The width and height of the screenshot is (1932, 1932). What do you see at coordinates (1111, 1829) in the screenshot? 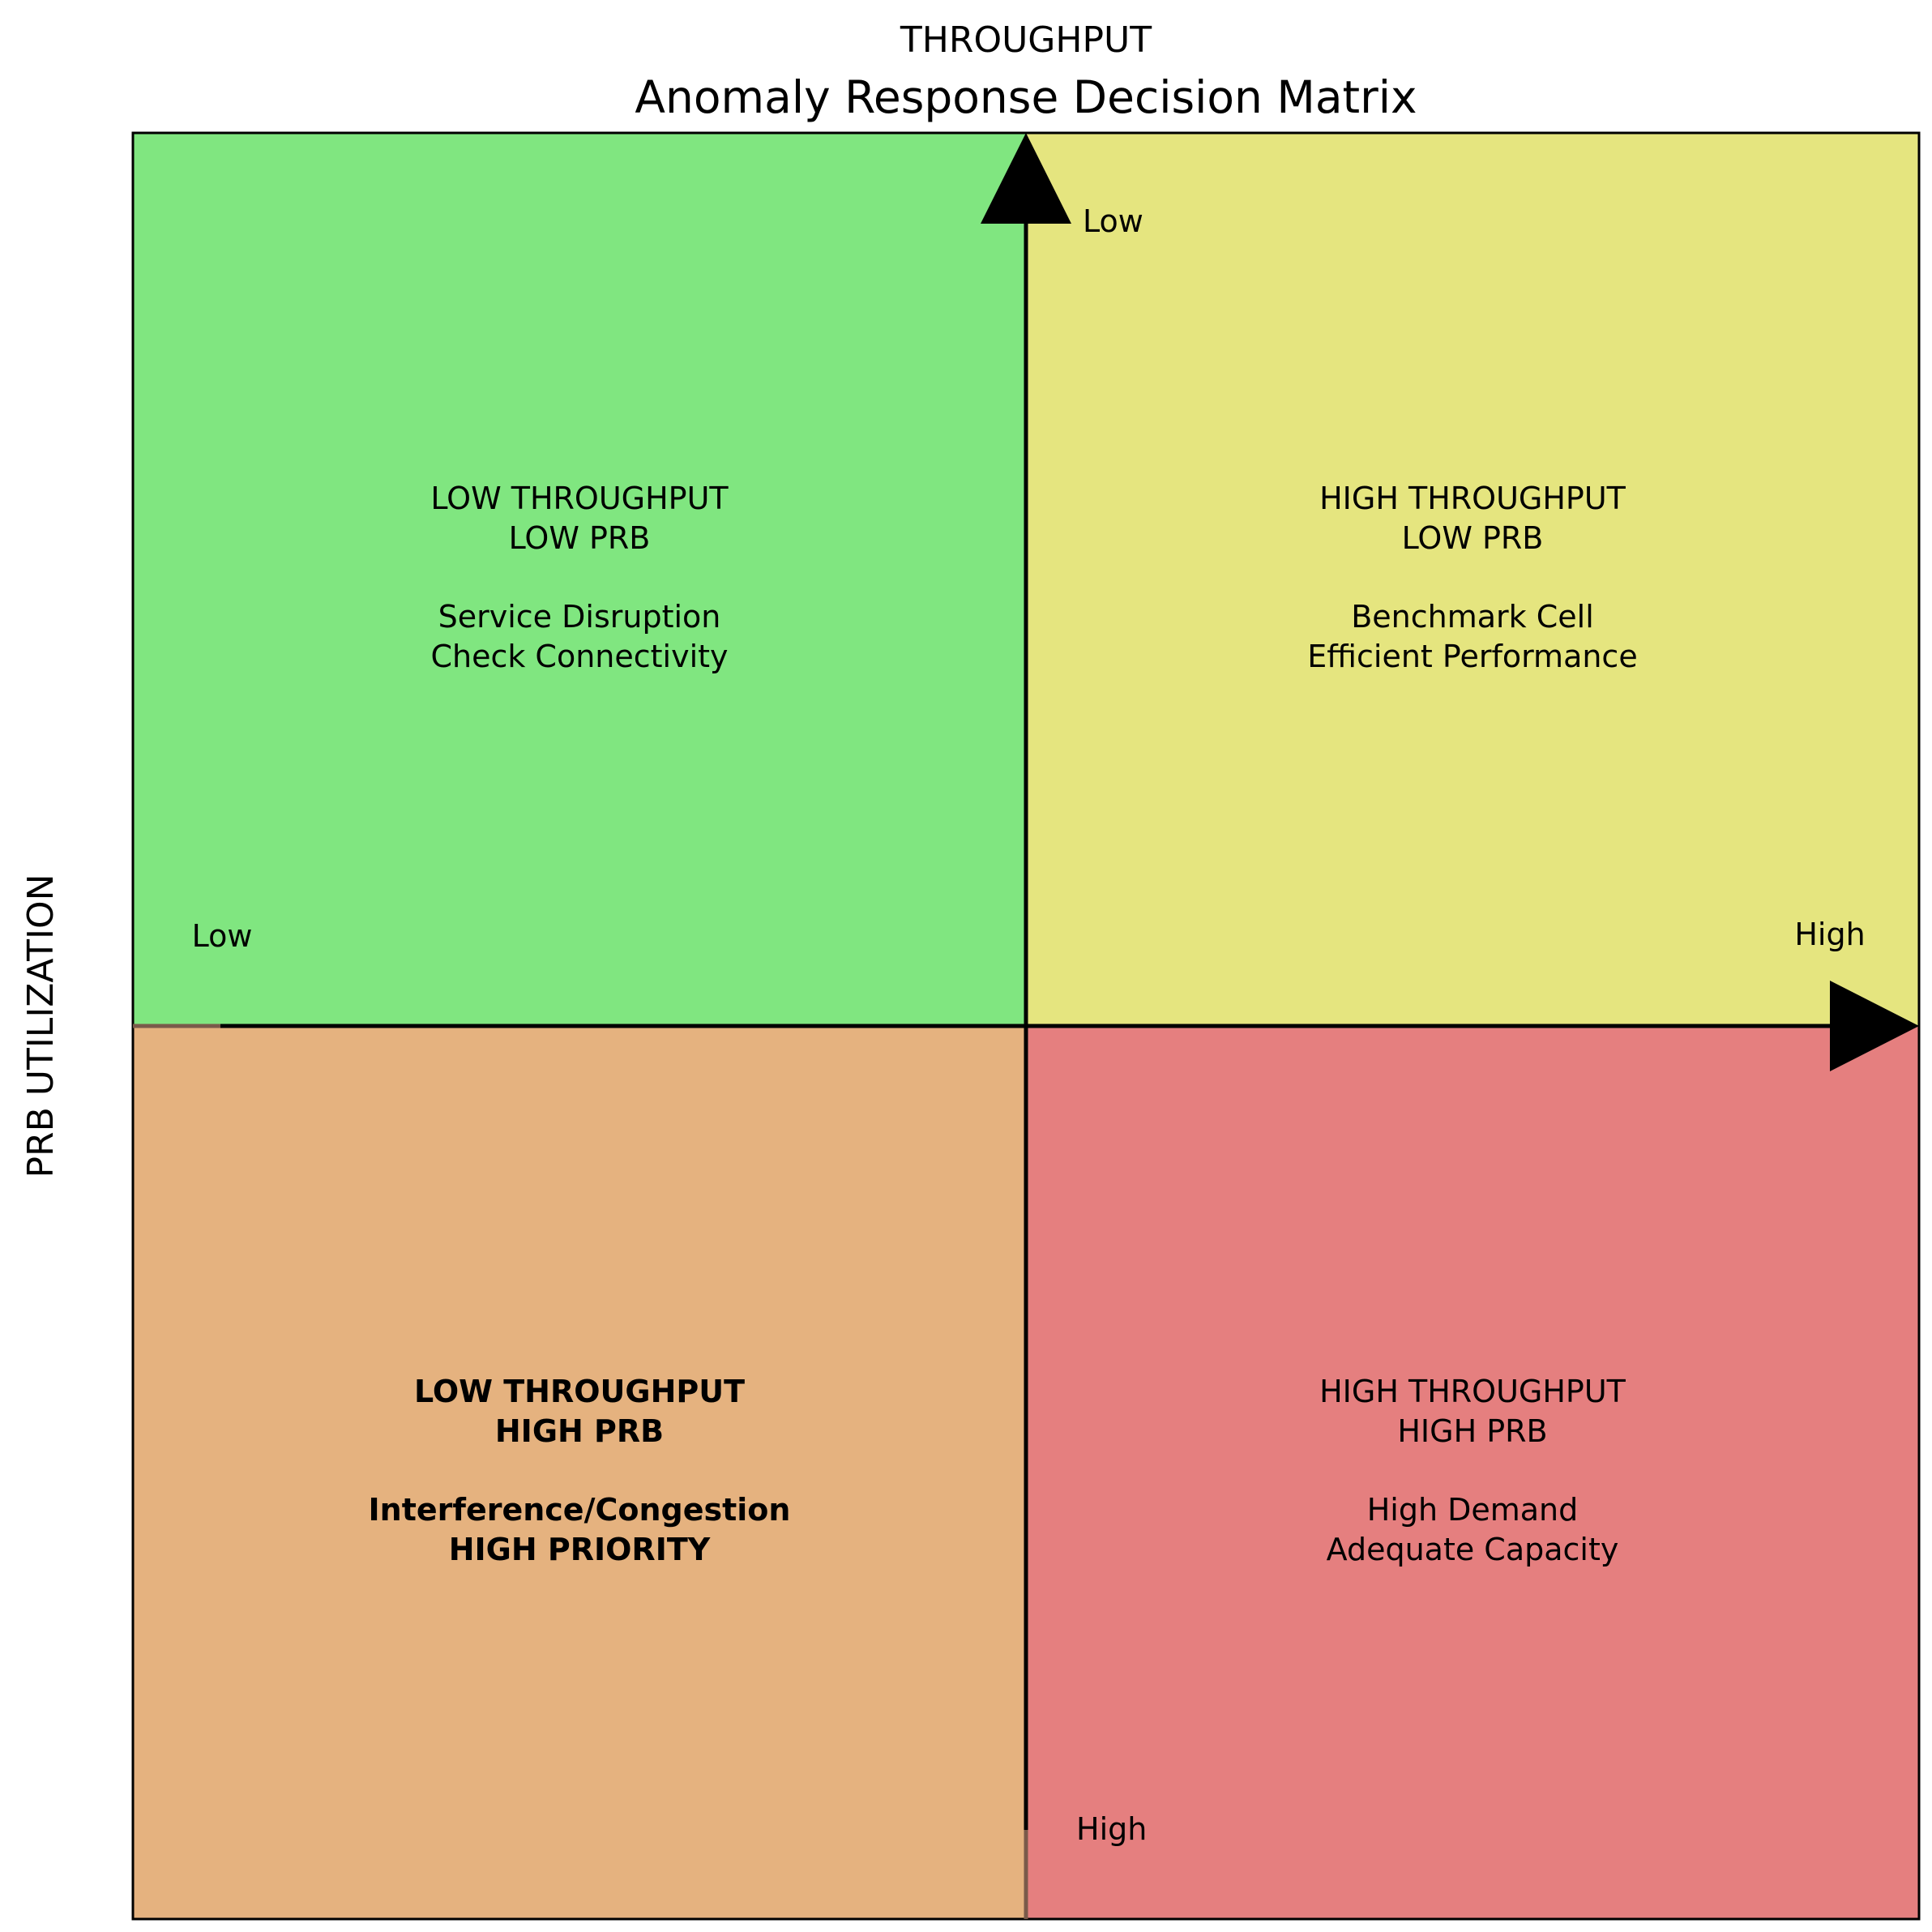
I see `vertical-axis-high-label: High` at bounding box center [1111, 1829].